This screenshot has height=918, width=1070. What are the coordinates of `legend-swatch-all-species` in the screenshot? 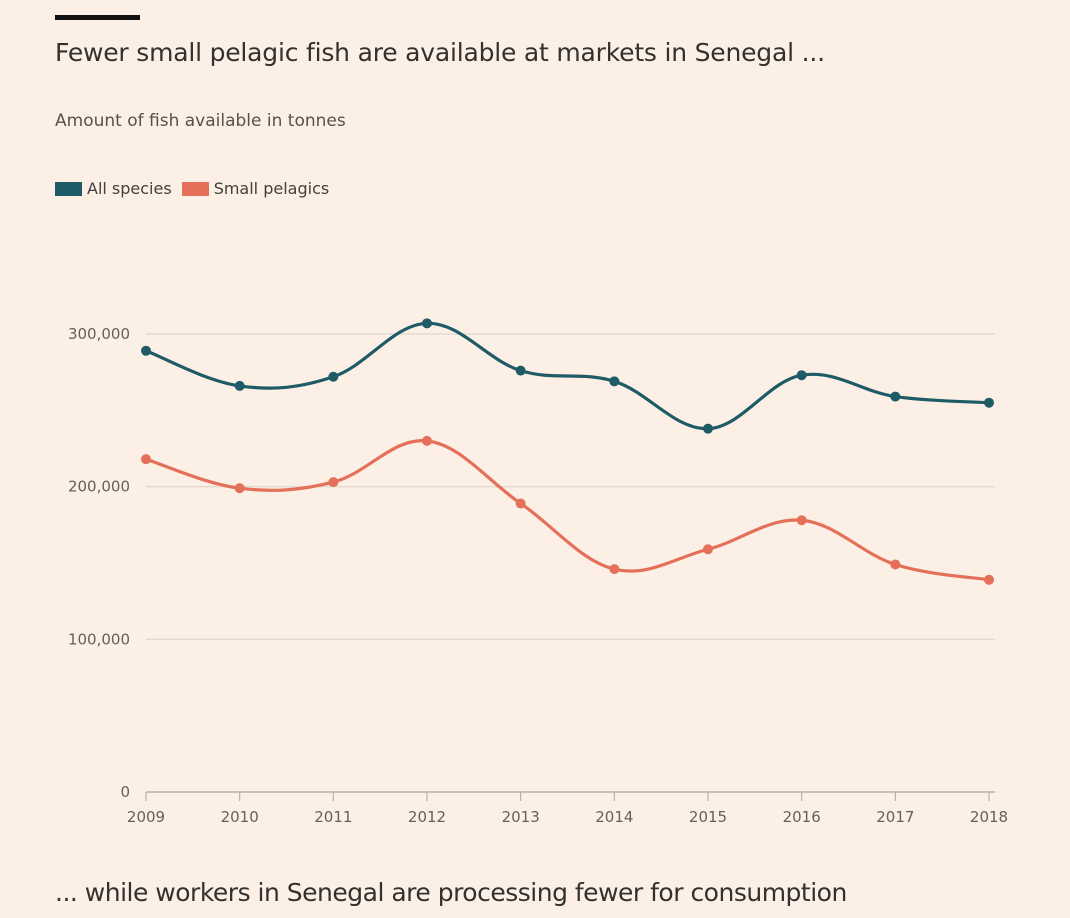 It's located at (68, 188).